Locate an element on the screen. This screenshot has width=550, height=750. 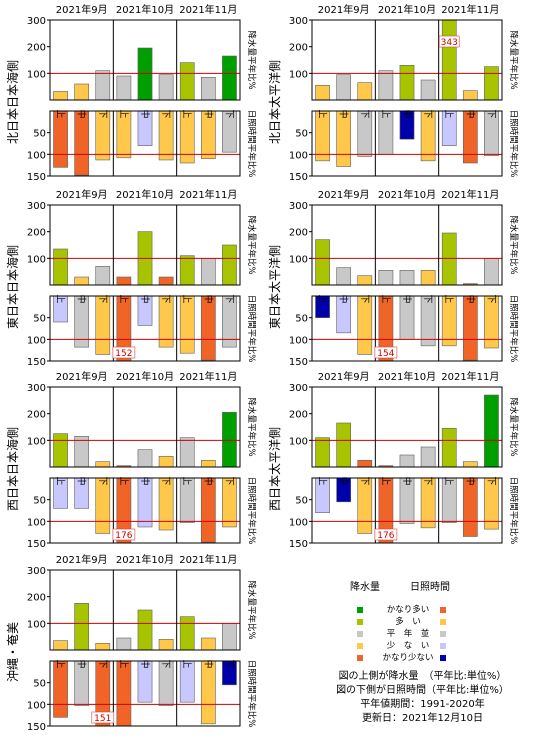
legend-label: 少 な い is located at coordinates (408, 646).